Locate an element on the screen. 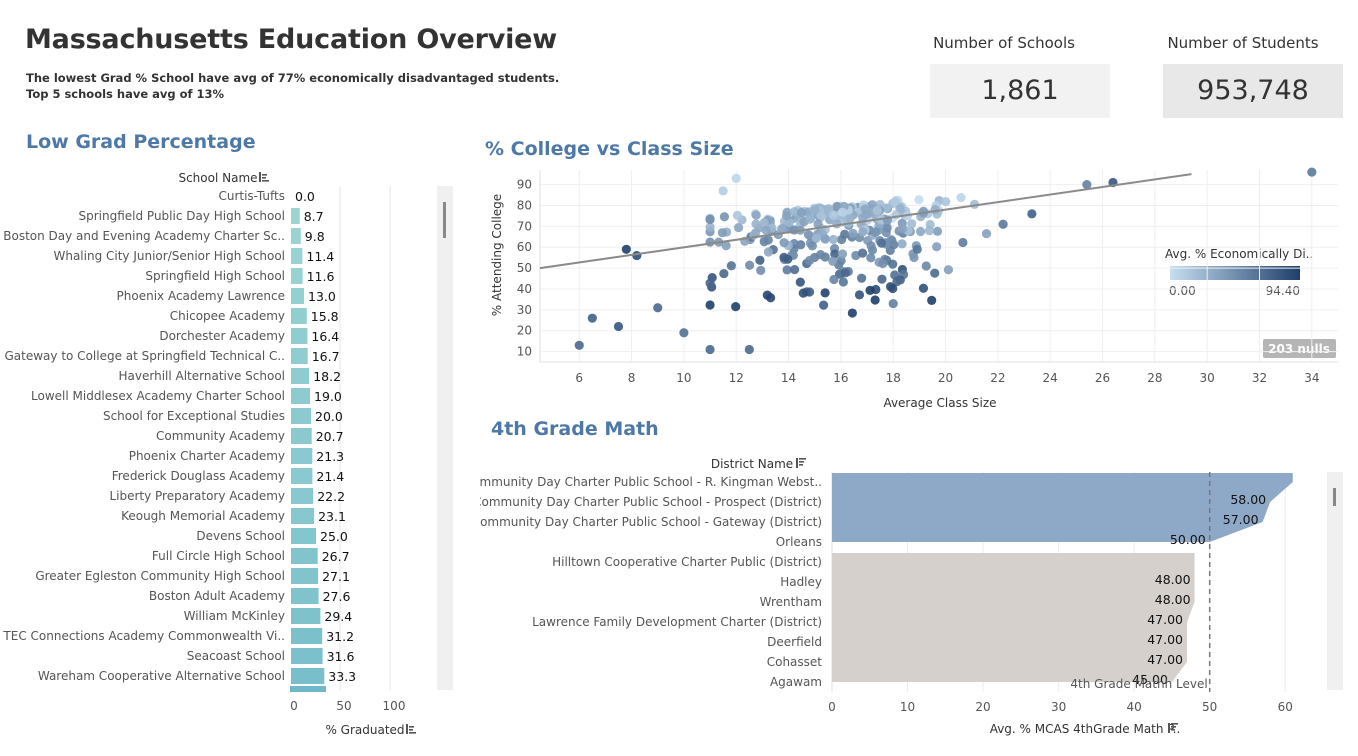 The image size is (1358, 756). math-title: 4th Grade Math is located at coordinates (575, 429).